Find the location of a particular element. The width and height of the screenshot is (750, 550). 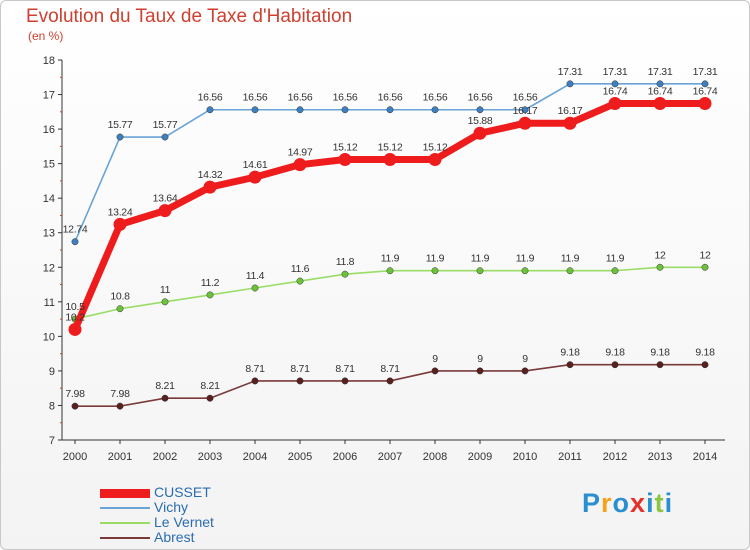

proxiti-logo: Proxiti is located at coordinates (627, 503).